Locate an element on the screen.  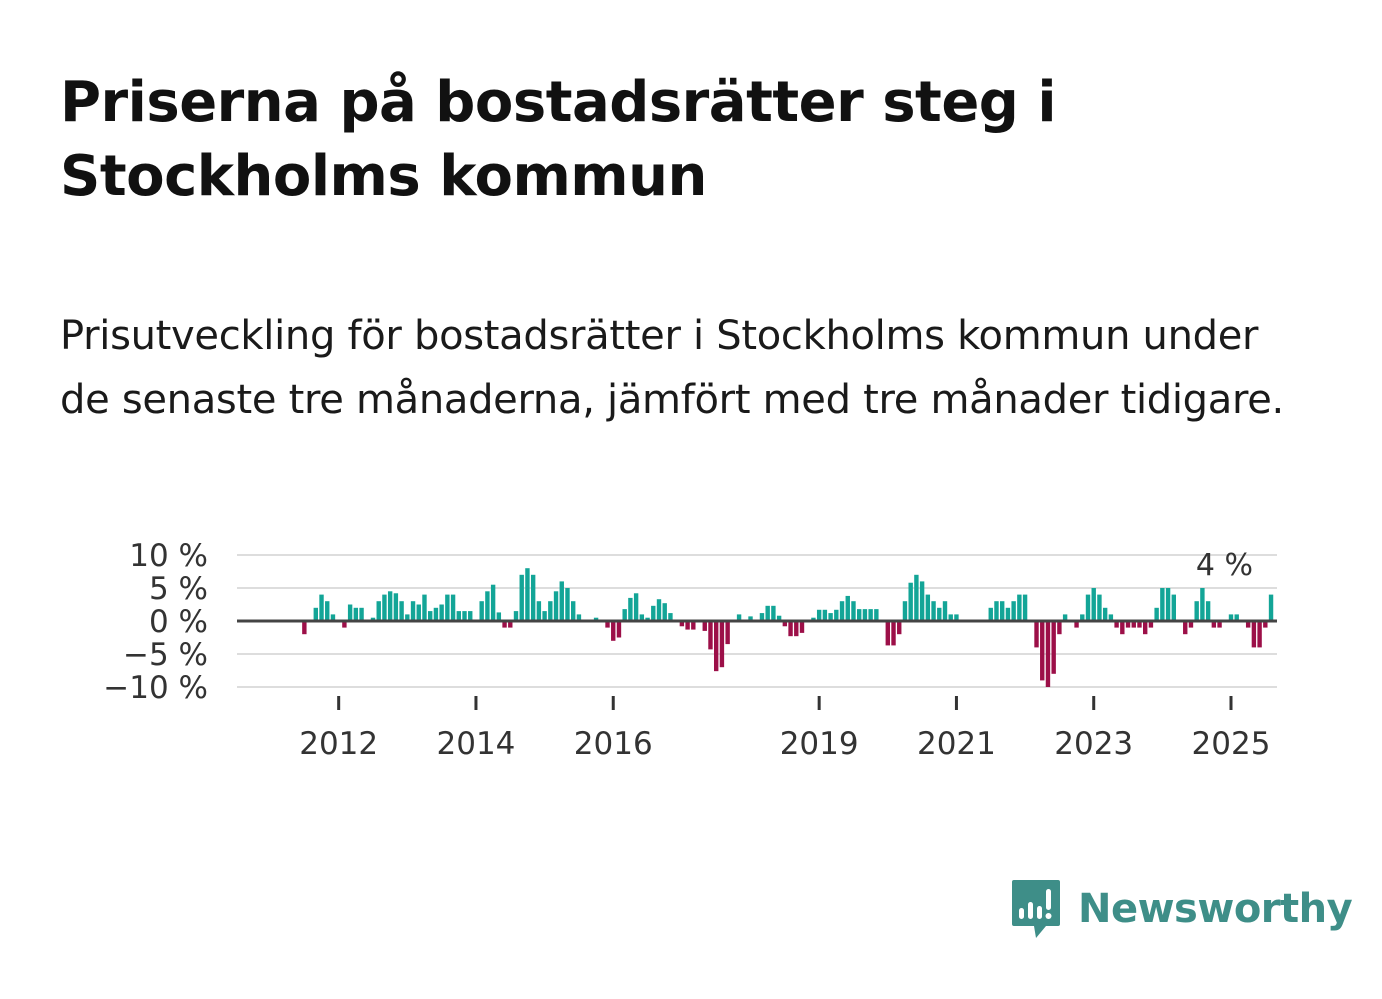
x-tick-label: 2016 is located at coordinates (613, 744).